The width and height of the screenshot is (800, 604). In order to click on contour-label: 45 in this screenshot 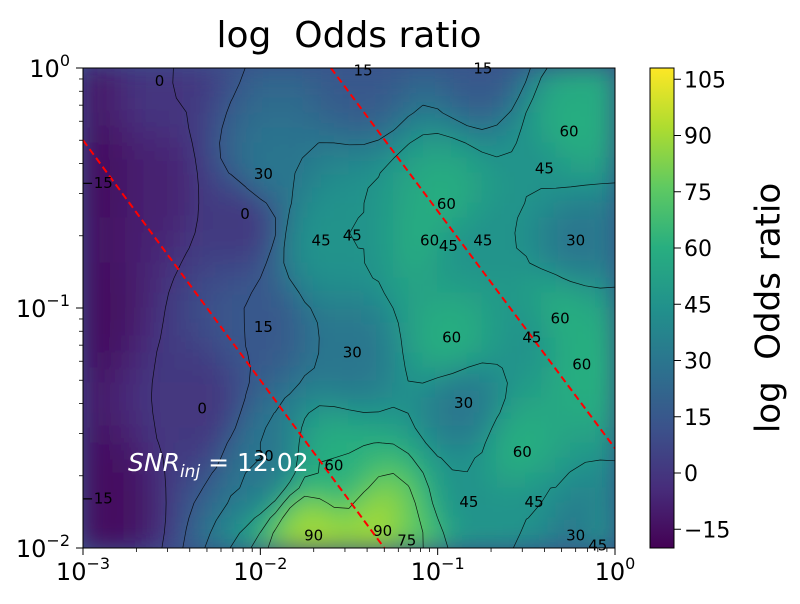, I will do `click(531, 338)`.